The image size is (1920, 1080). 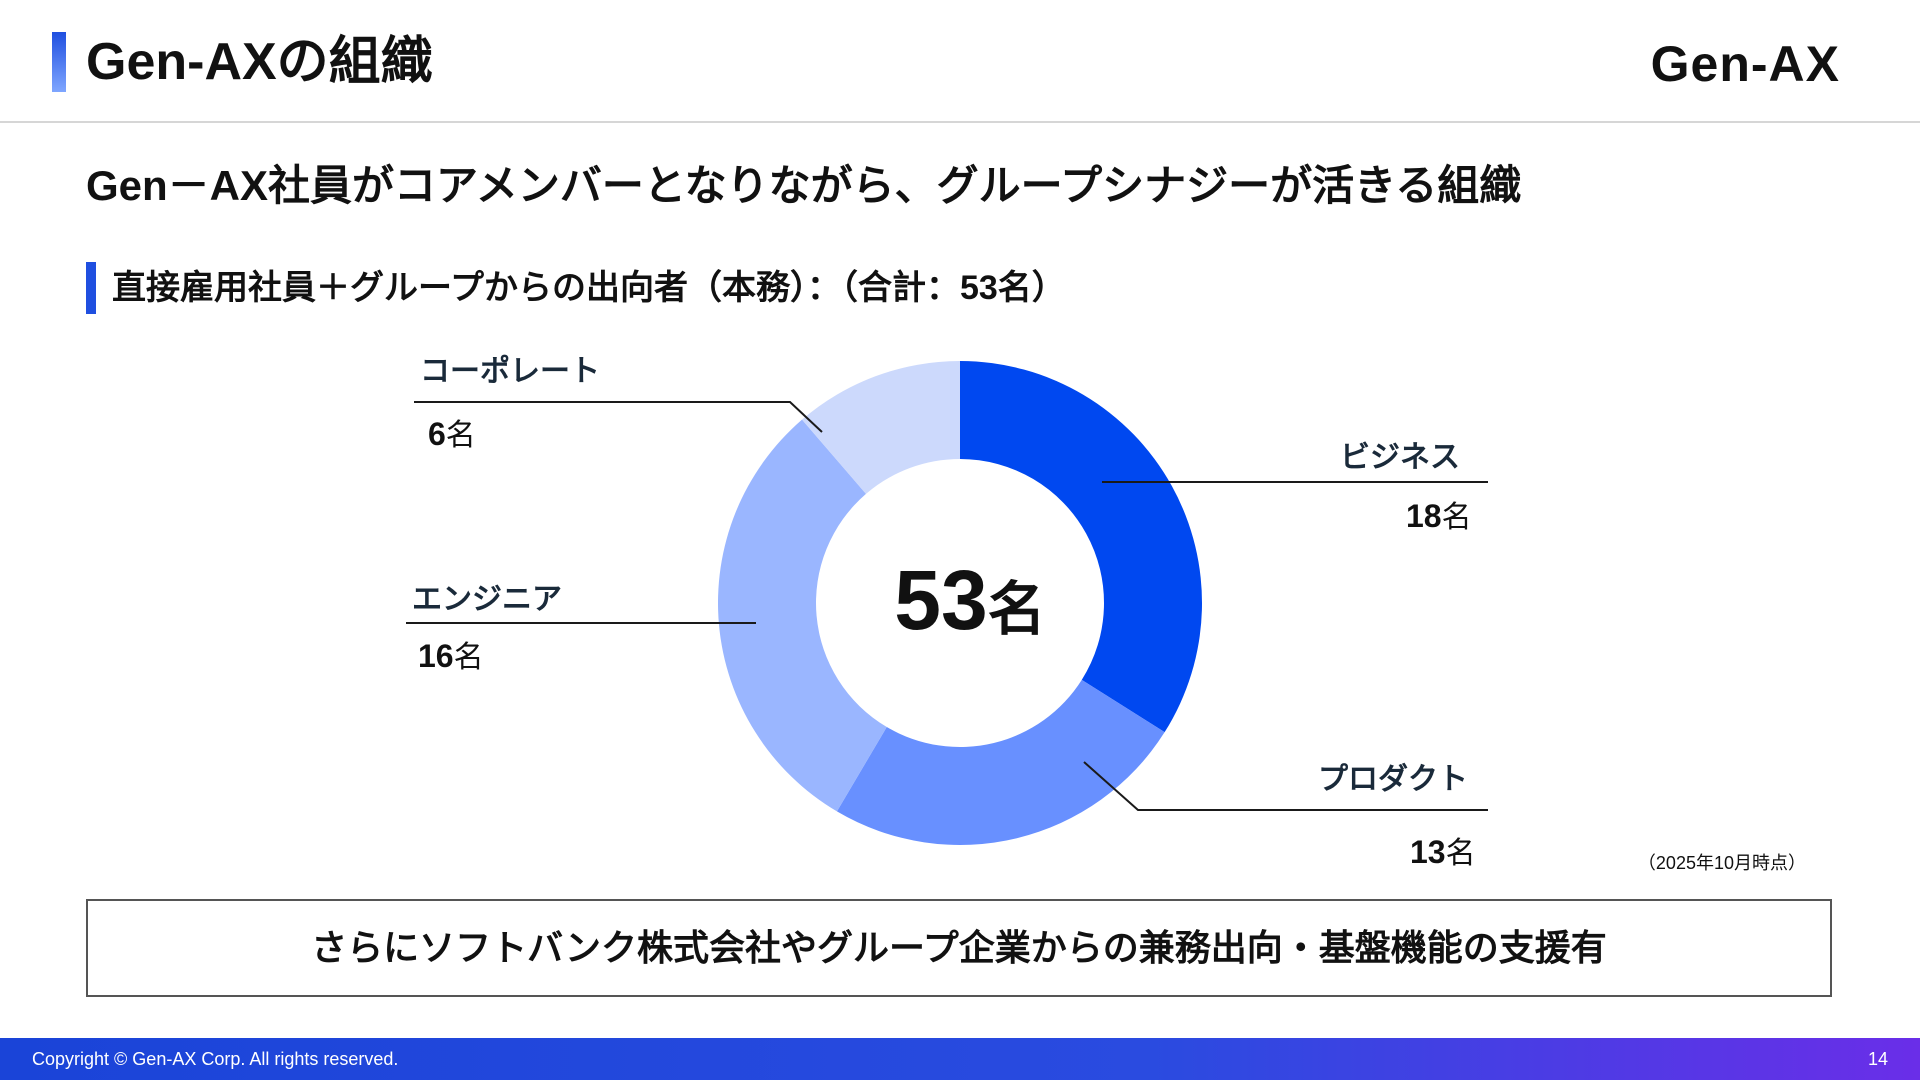 What do you see at coordinates (59, 62) in the screenshot?
I see `title-accent-bar` at bounding box center [59, 62].